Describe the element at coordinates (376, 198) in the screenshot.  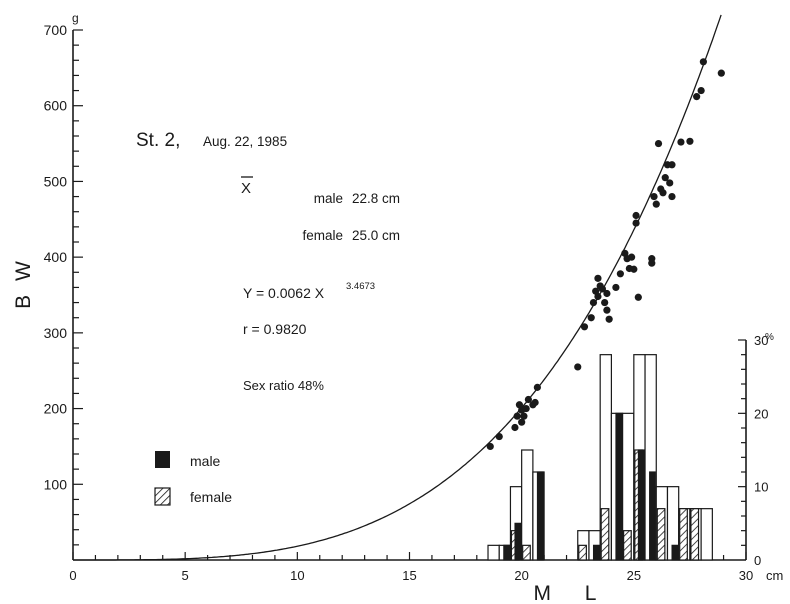
I see `male-mean-value: 22.8 cm` at that location.